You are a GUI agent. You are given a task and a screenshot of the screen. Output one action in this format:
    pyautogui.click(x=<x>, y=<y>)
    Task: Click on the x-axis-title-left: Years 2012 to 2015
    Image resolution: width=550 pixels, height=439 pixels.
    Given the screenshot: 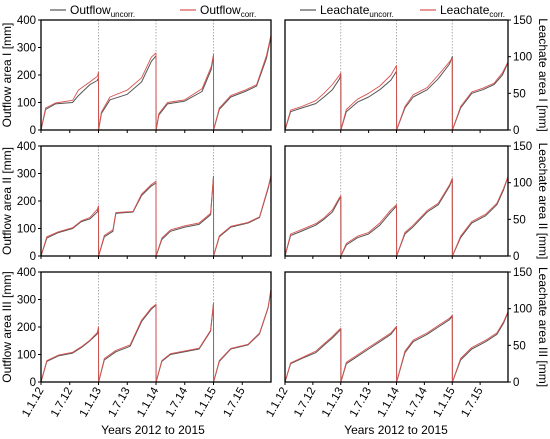 What is the action you would take?
    pyautogui.click(x=153, y=430)
    